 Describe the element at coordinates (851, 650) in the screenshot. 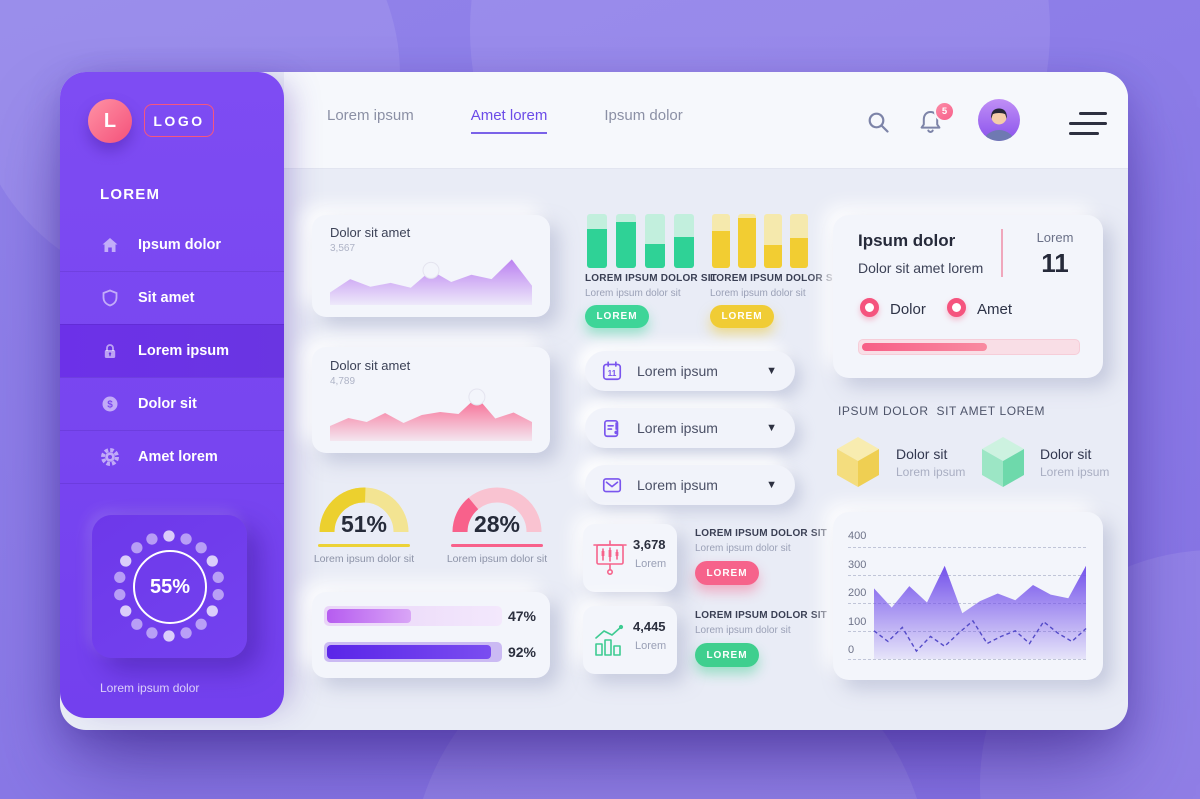

I see `y-tick: 0` at that location.